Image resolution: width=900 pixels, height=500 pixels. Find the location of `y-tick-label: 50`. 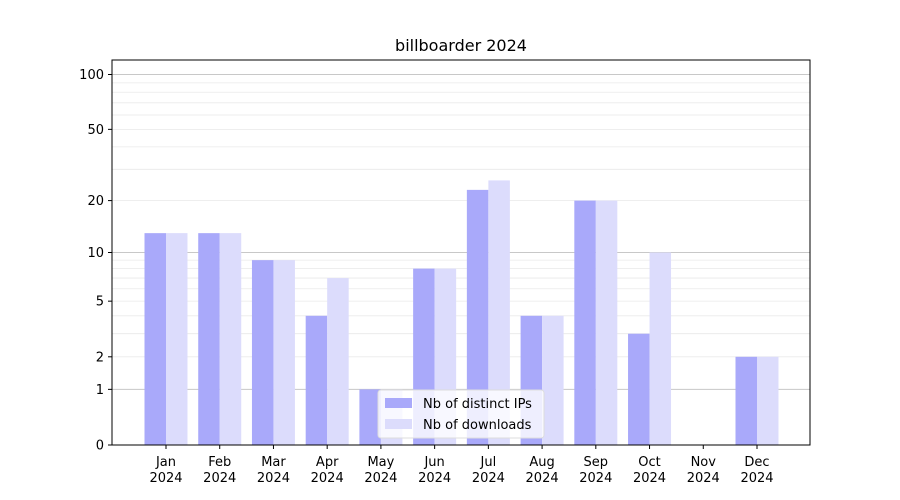

y-tick-label: 50 is located at coordinates (95, 130).